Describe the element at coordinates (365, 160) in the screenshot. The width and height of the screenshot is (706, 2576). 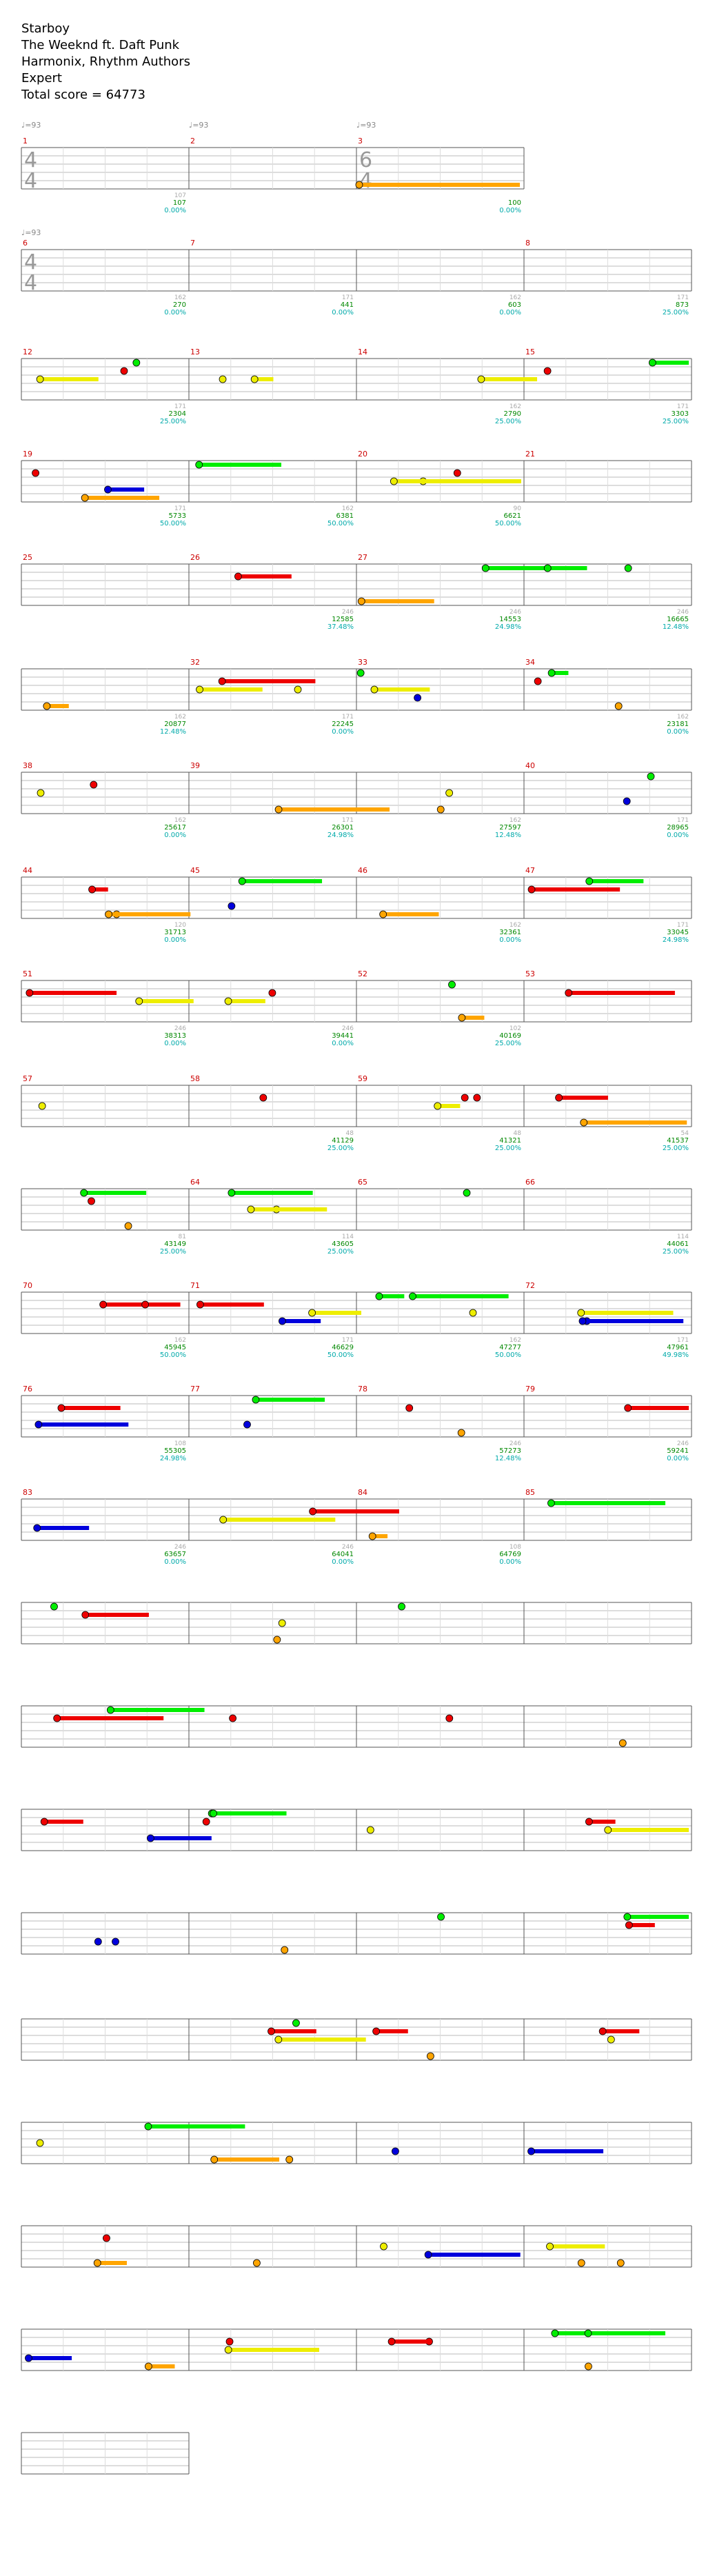
I see `time-signature-top: 6` at that location.